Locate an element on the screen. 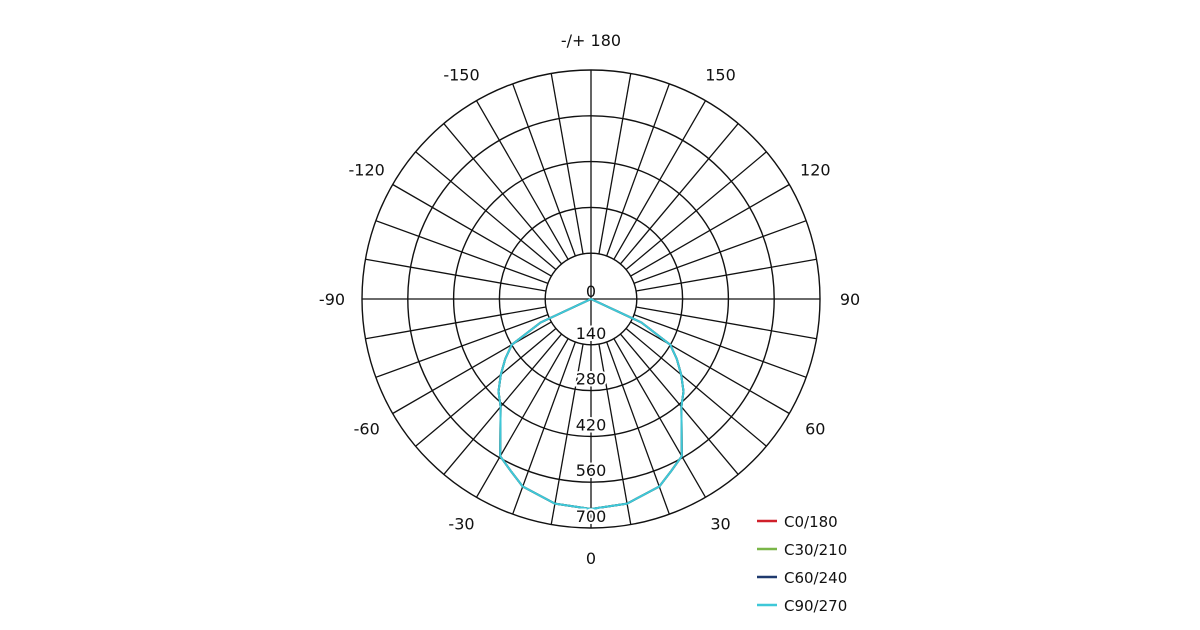  legend-label: C90/270 is located at coordinates (815, 606).